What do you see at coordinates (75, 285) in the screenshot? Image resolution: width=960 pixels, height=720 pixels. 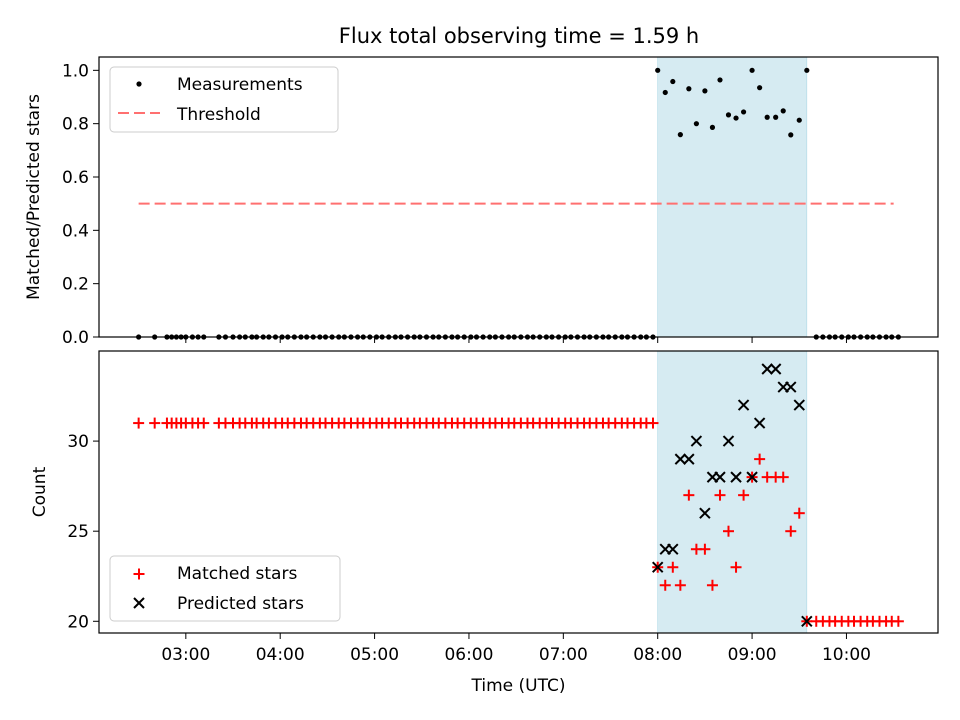 I see `y-tick-label: 0.2` at bounding box center [75, 285].